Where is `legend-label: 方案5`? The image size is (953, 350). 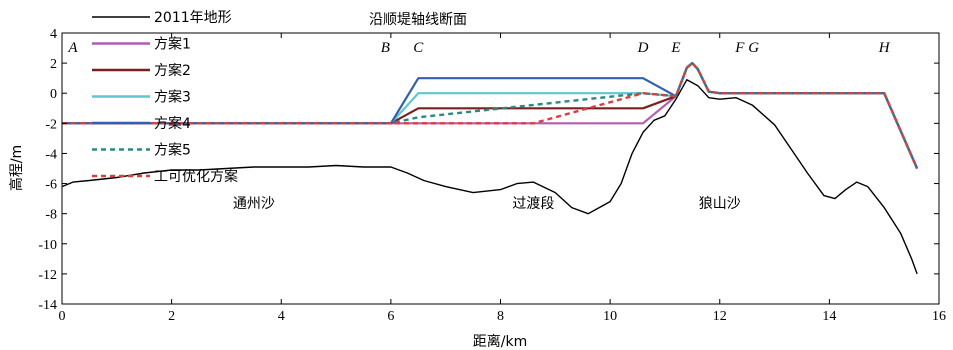 legend-label: 方案5 is located at coordinates (172, 150).